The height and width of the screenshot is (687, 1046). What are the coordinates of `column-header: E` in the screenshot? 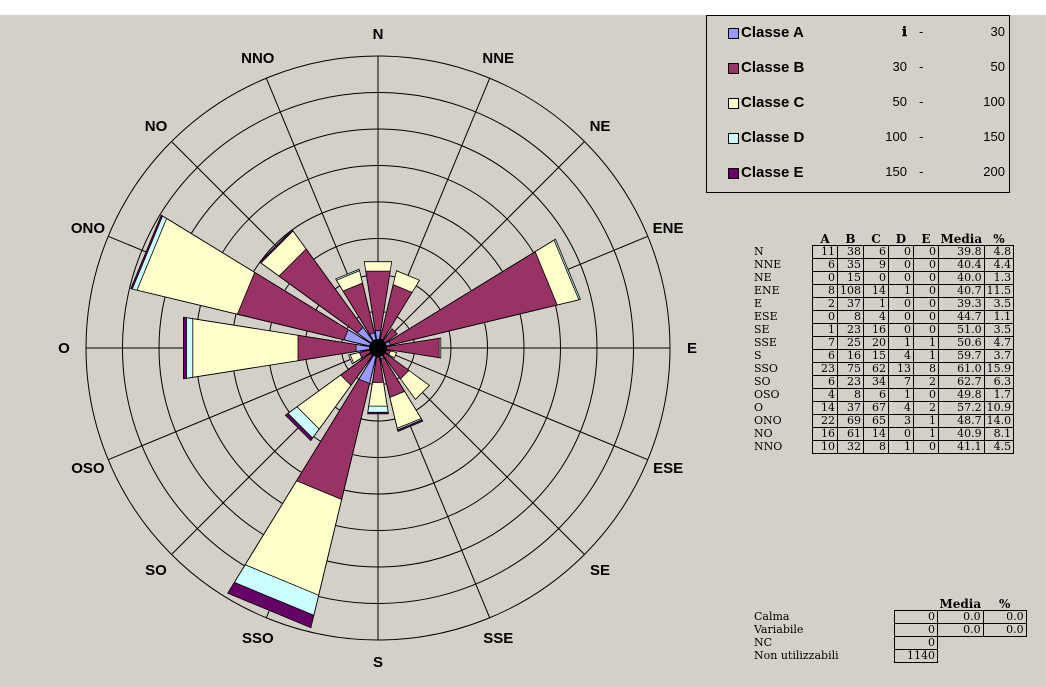 It's located at (926, 239).